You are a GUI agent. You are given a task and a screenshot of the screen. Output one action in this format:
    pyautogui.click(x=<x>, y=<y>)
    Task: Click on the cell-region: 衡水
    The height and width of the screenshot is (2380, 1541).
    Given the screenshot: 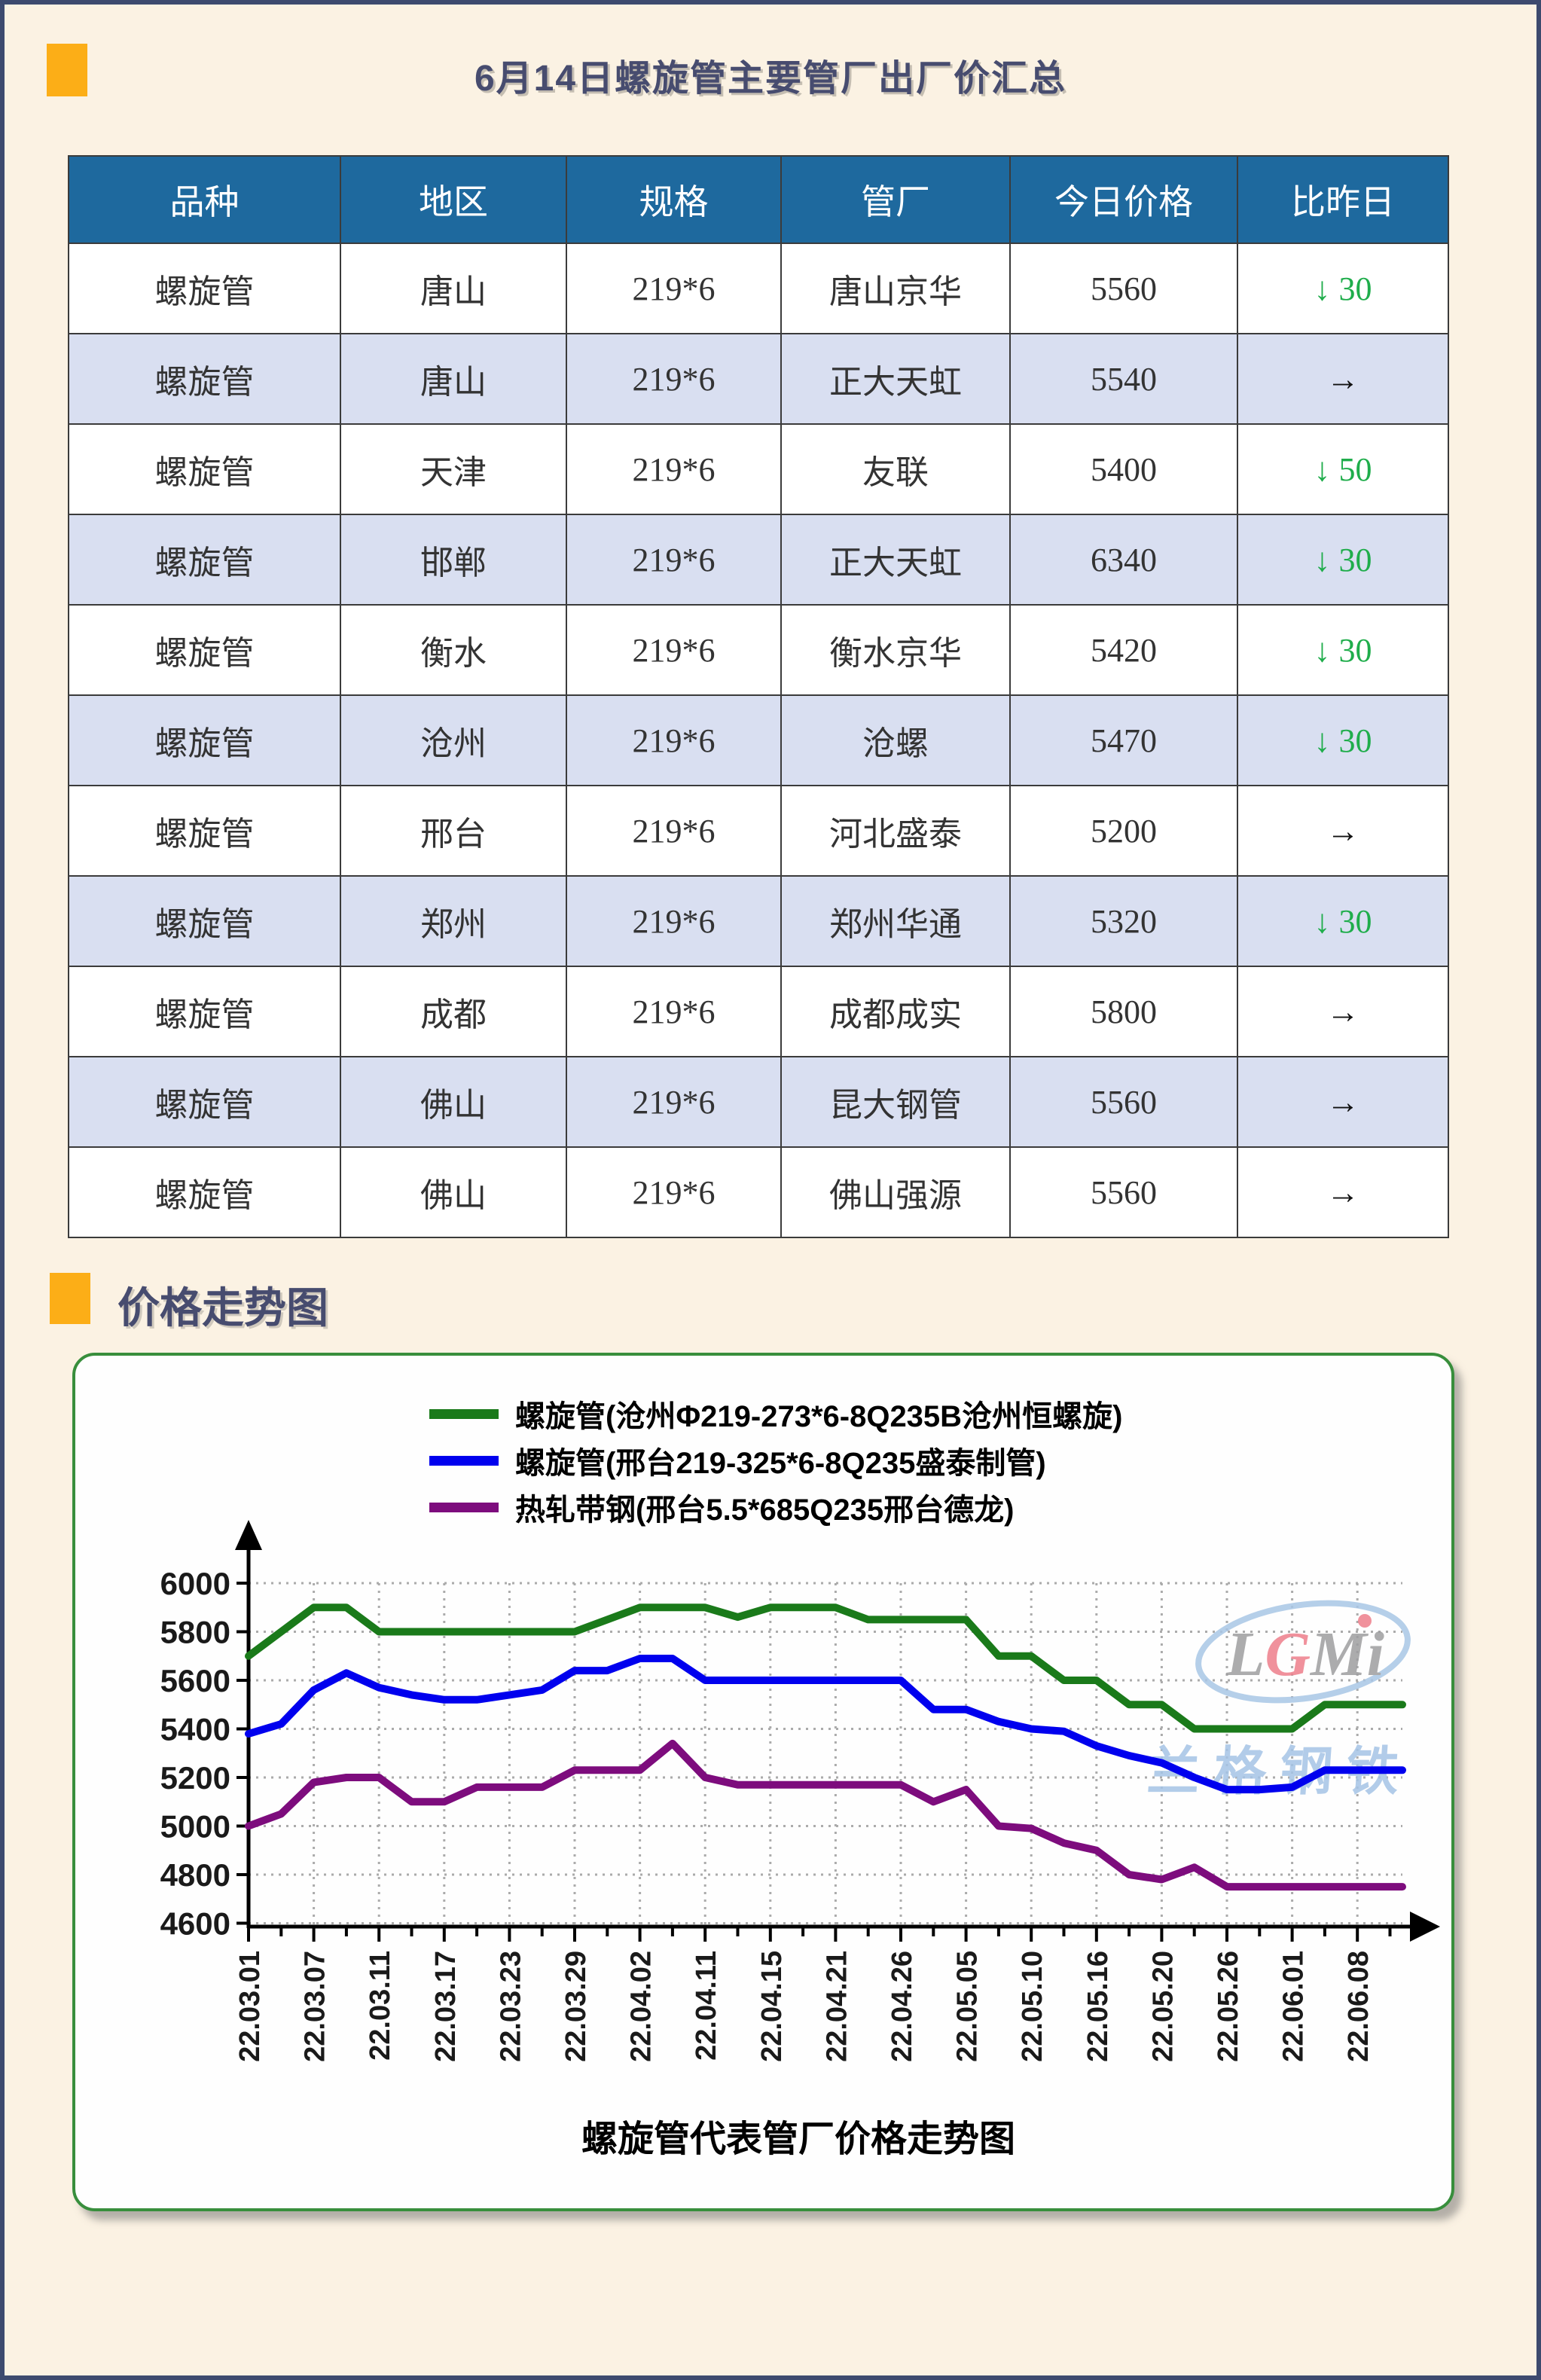 What is the action you would take?
    pyautogui.click(x=453, y=650)
    